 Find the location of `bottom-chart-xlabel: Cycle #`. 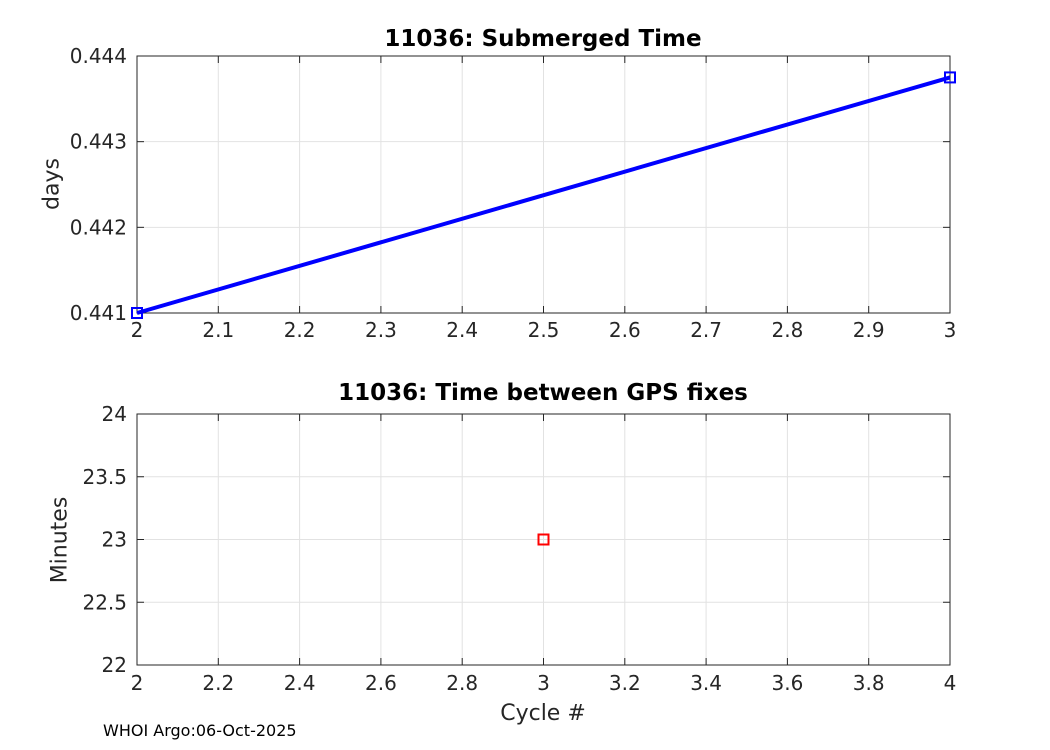

bottom-chart-xlabel: Cycle # is located at coordinates (543, 713).